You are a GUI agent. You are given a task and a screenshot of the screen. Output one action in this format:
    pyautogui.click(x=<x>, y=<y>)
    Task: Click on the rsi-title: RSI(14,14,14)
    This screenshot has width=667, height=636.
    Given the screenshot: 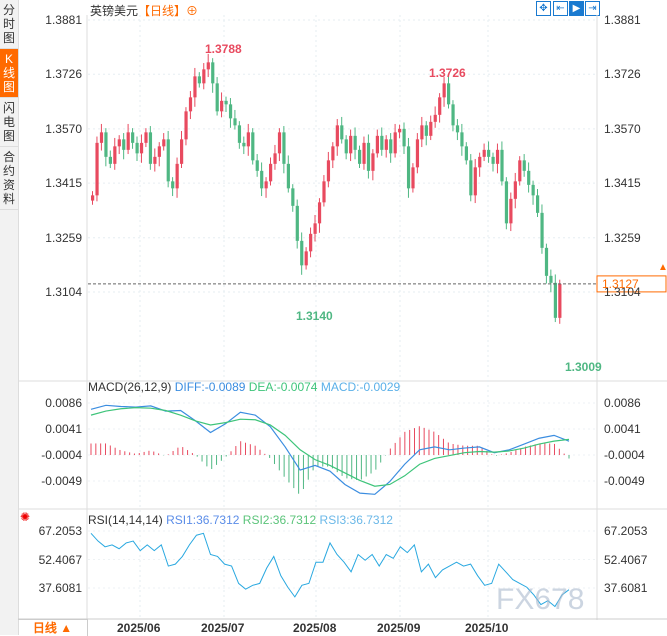 What is the action you would take?
    pyautogui.click(x=125, y=520)
    